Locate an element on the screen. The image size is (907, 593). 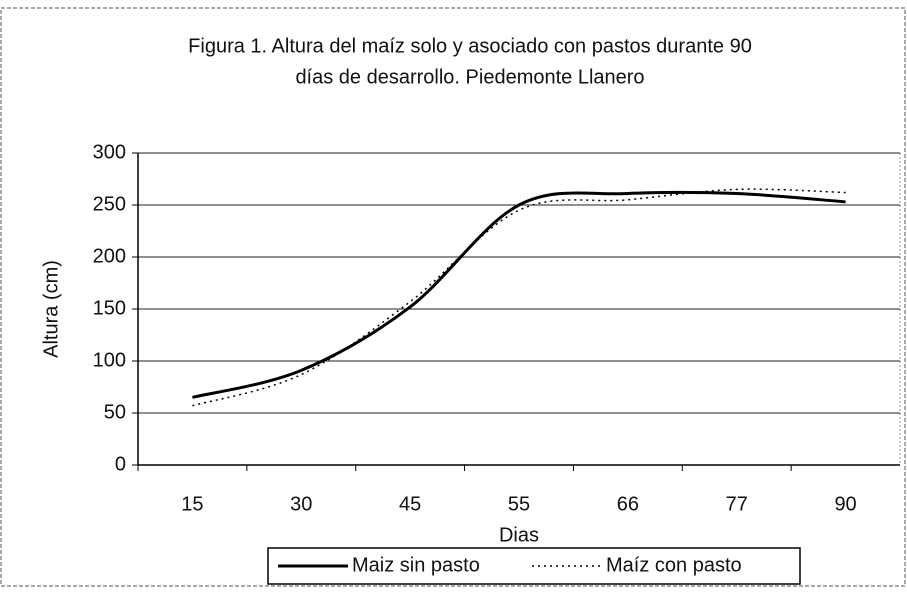
x-tick-label: 90 is located at coordinates (845, 504).